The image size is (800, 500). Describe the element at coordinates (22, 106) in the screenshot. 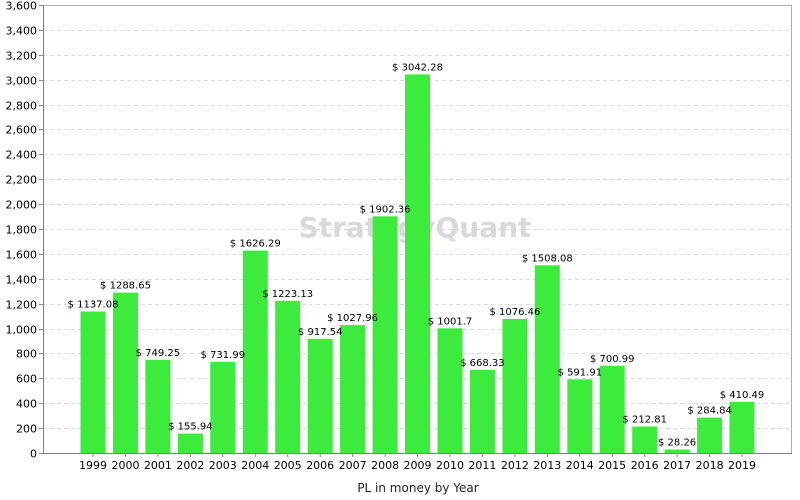

I see `y-tick-label: 2,800` at that location.